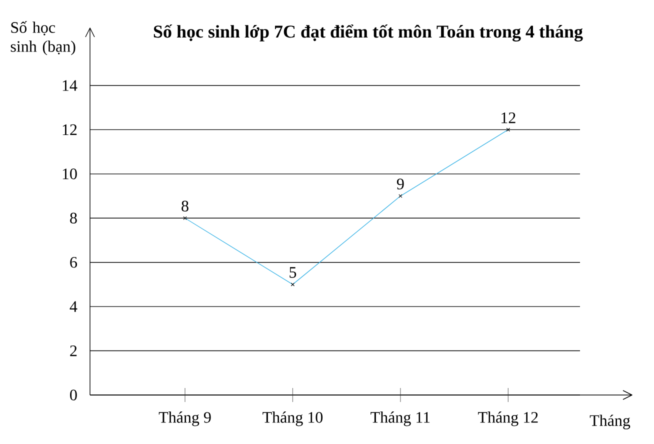 The image size is (654, 444). Describe the element at coordinates (400, 184) in the screenshot. I see `data-label: 9` at that location.